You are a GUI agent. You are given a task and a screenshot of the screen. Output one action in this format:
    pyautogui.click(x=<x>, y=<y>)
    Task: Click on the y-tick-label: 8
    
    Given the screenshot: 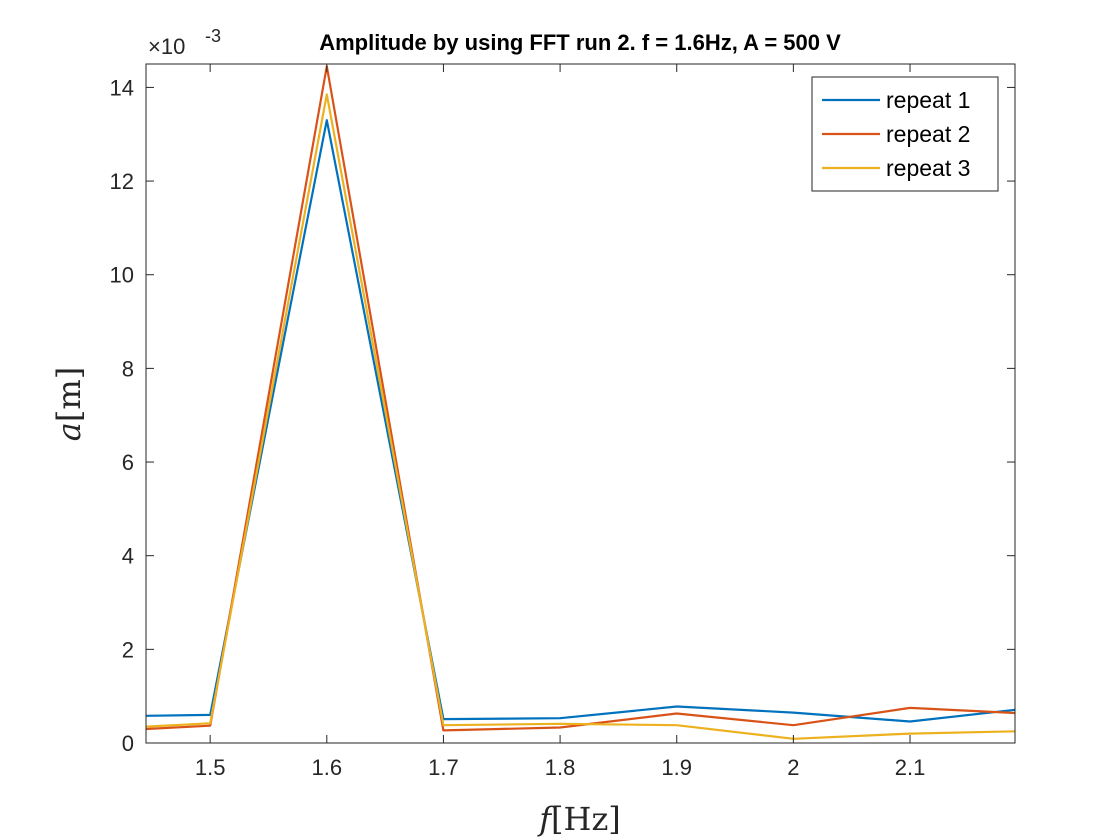 What is the action you would take?
    pyautogui.click(x=128, y=368)
    